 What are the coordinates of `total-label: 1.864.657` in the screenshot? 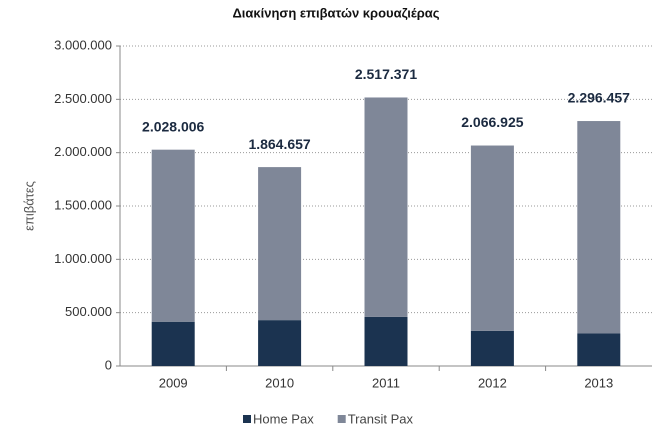 It's located at (279, 144).